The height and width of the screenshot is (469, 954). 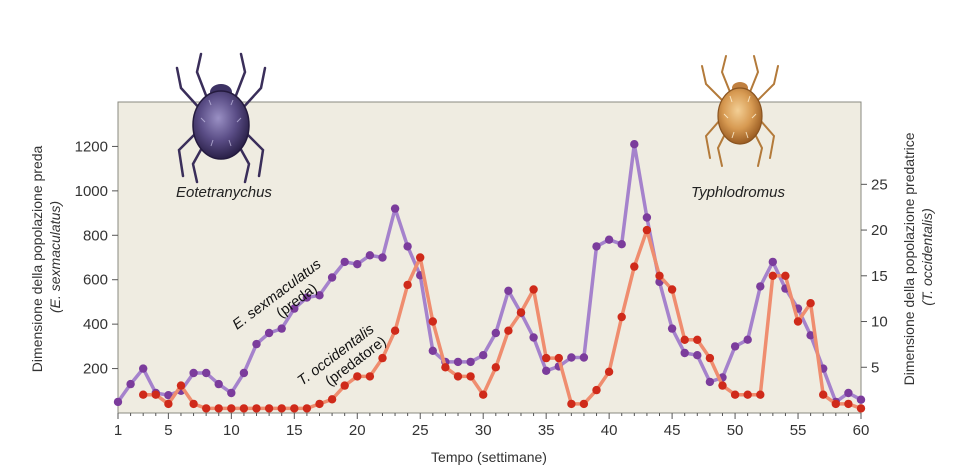 I want to click on predator-mite-illustration, so click(x=740, y=111).